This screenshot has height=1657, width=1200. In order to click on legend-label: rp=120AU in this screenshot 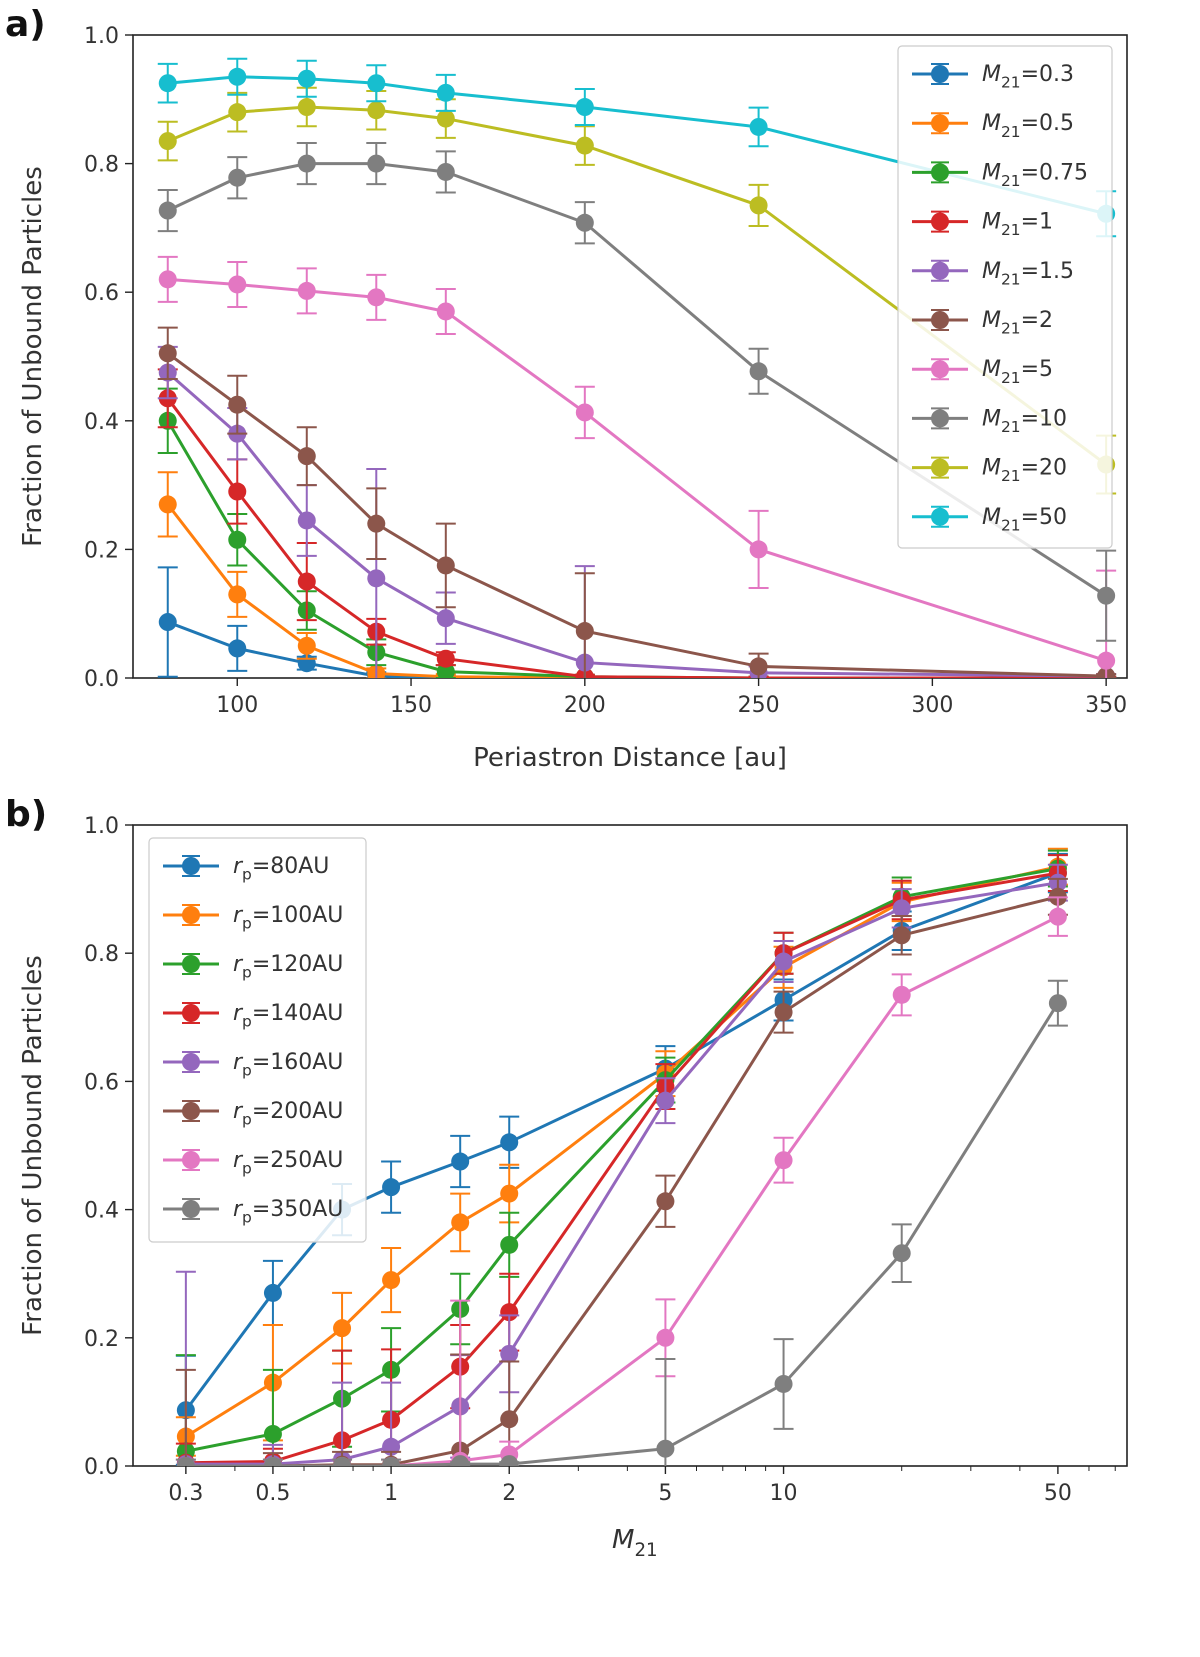, I will do `click(288, 967)`.